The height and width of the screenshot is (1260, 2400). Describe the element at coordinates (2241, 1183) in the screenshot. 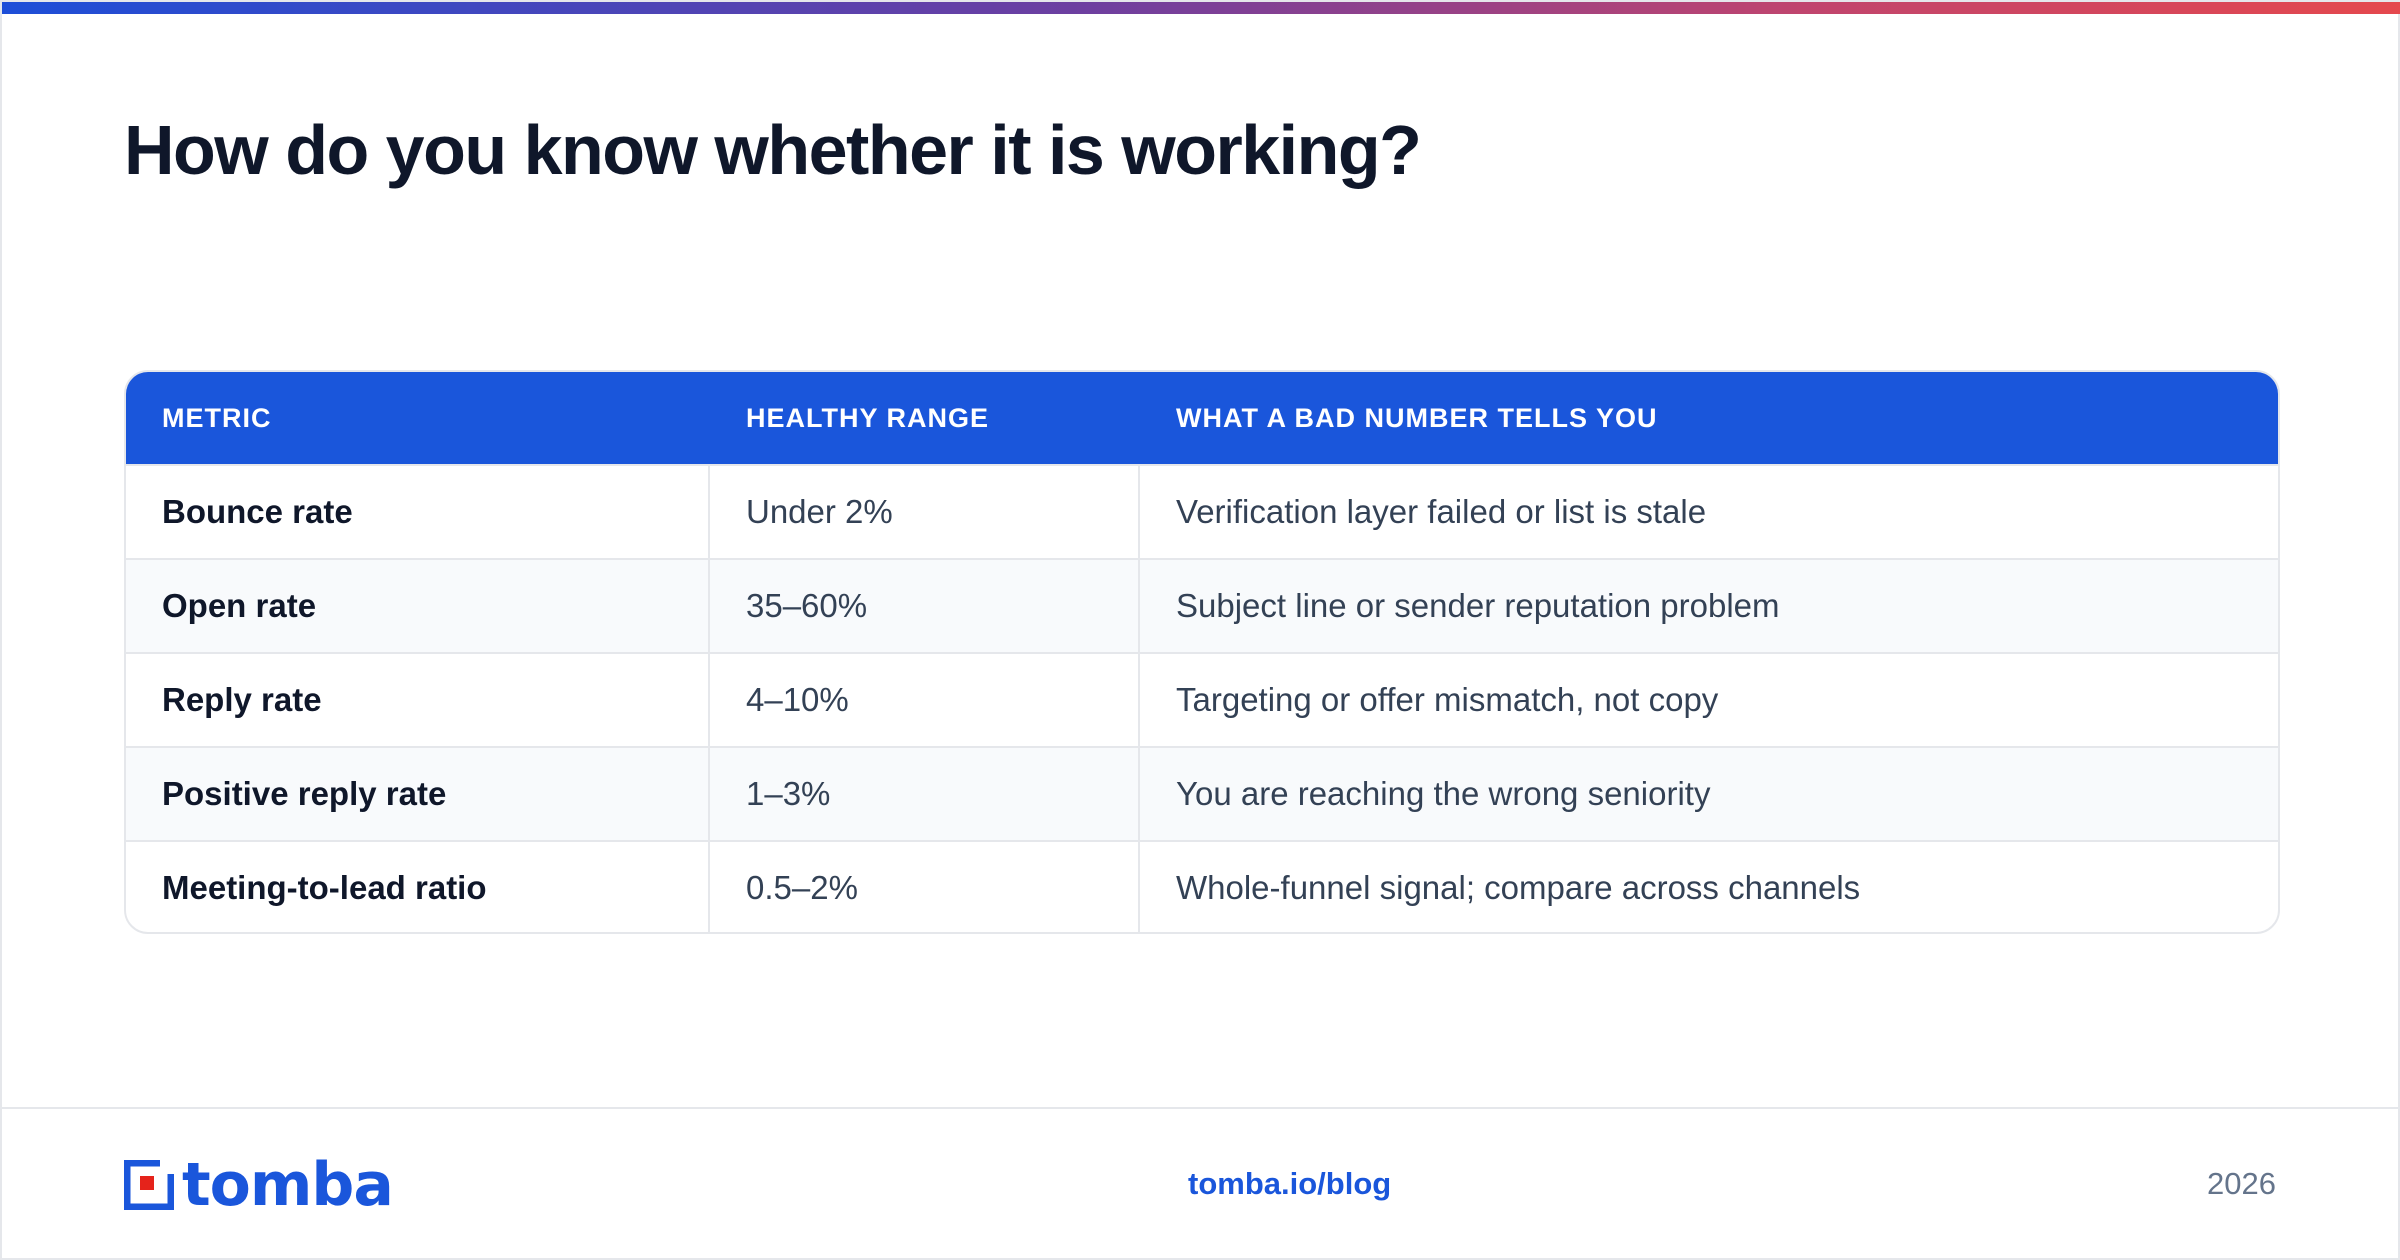

I see `footer-year: 2026` at that location.